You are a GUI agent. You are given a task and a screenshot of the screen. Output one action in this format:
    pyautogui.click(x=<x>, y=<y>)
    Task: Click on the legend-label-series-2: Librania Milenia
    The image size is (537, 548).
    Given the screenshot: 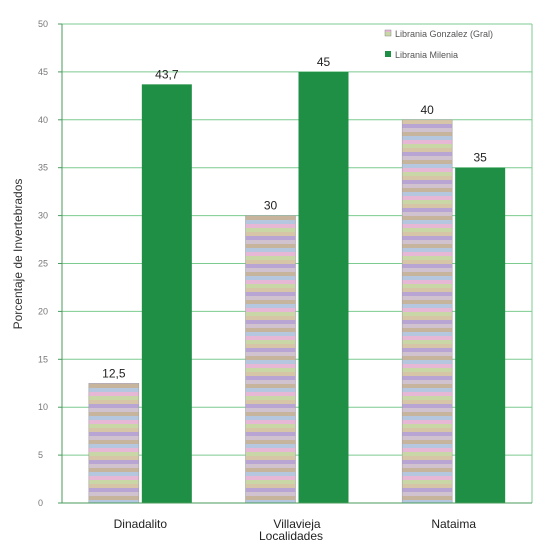 What is the action you would take?
    pyautogui.click(x=426, y=55)
    